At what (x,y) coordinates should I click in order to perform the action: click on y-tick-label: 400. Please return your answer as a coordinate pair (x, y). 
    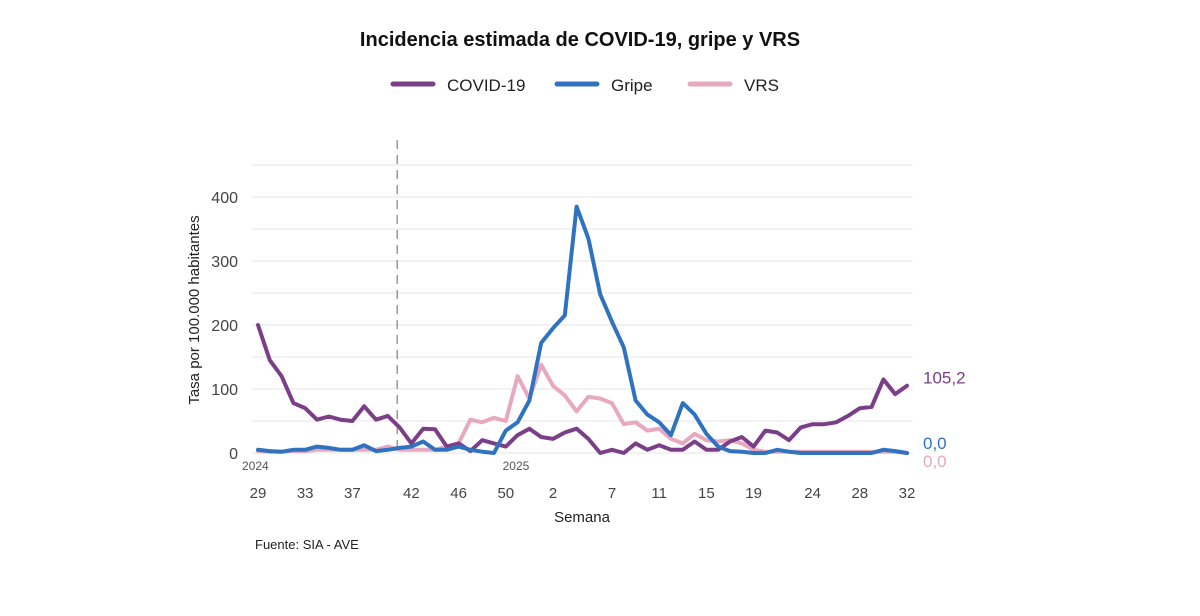
    Looking at the image, I should click on (224, 198).